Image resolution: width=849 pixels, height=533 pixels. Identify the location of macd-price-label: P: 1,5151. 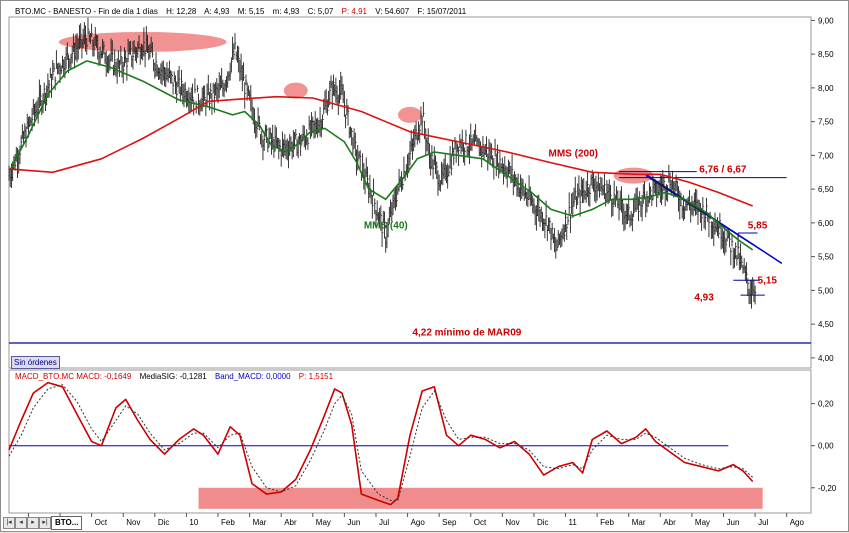
(316, 376).